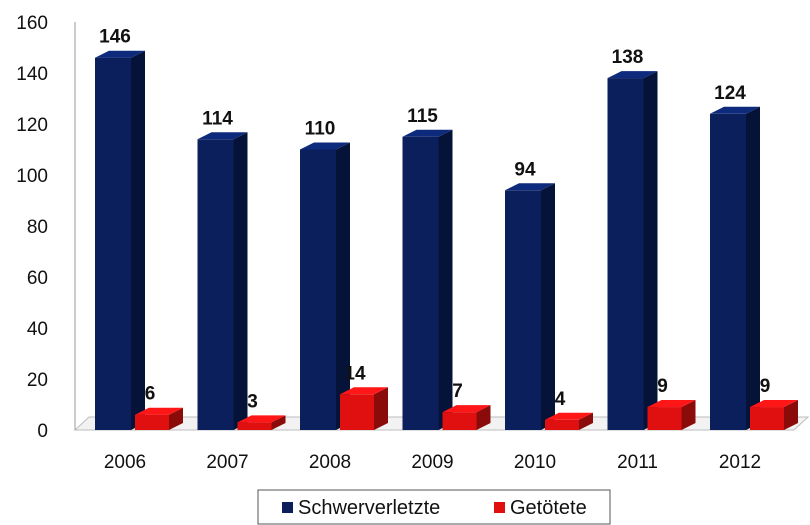  I want to click on bar-getoetete-2009, so click(466, 417).